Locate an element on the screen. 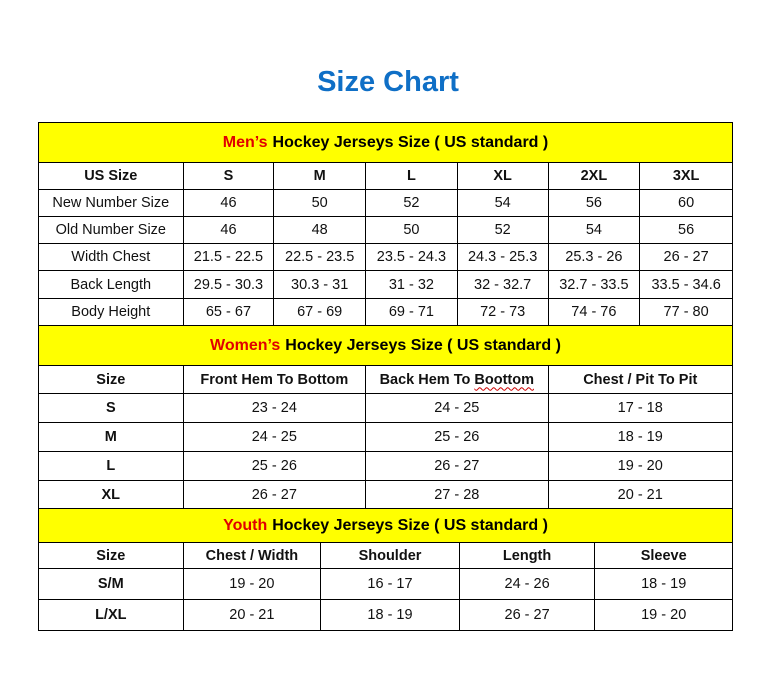 The width and height of the screenshot is (776, 692). table-cell: 72 - 73 is located at coordinates (503, 312).